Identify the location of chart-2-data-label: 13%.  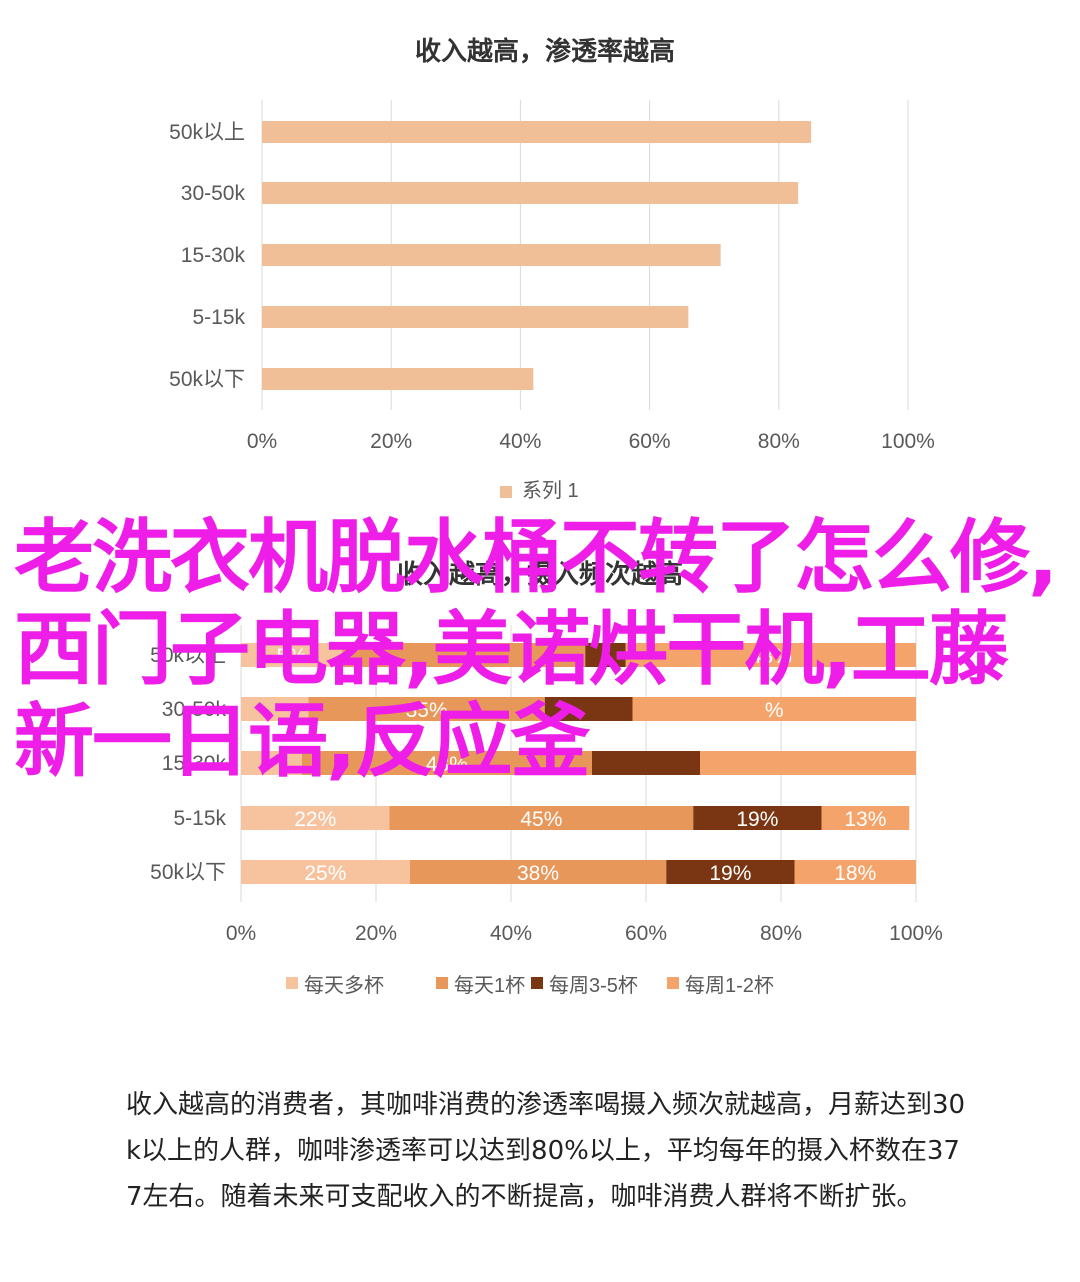
(865, 819).